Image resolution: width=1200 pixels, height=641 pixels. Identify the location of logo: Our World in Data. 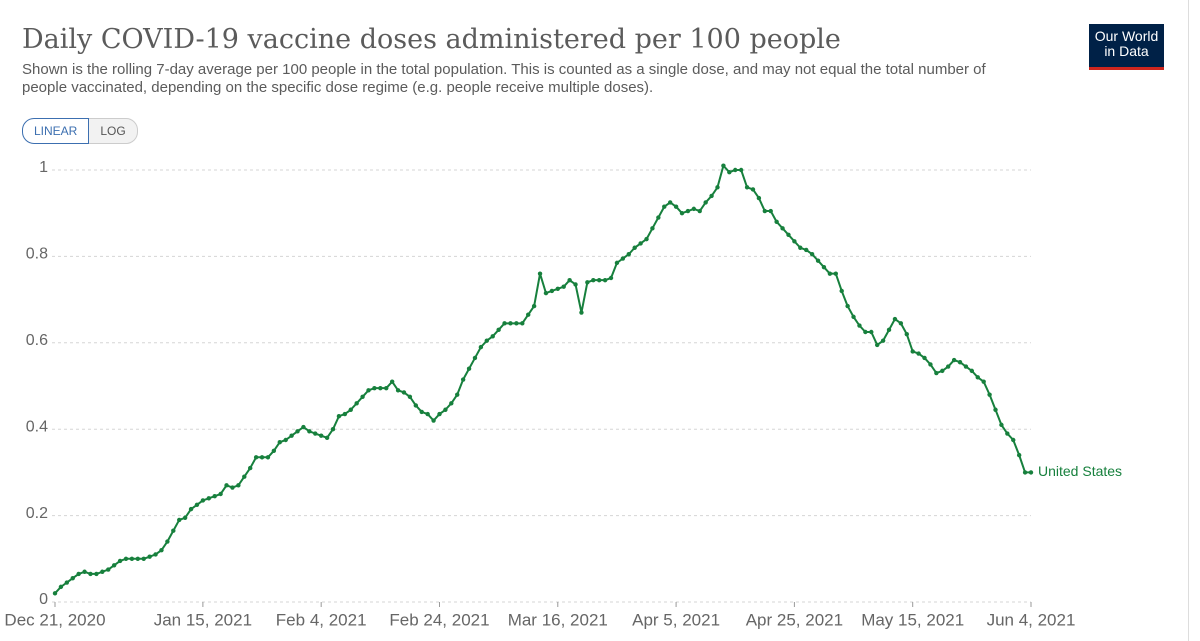
(1126, 47).